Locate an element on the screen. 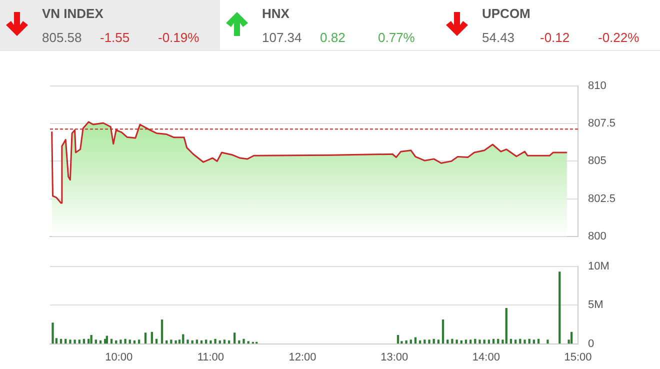  text: -0.12 is located at coordinates (555, 37).